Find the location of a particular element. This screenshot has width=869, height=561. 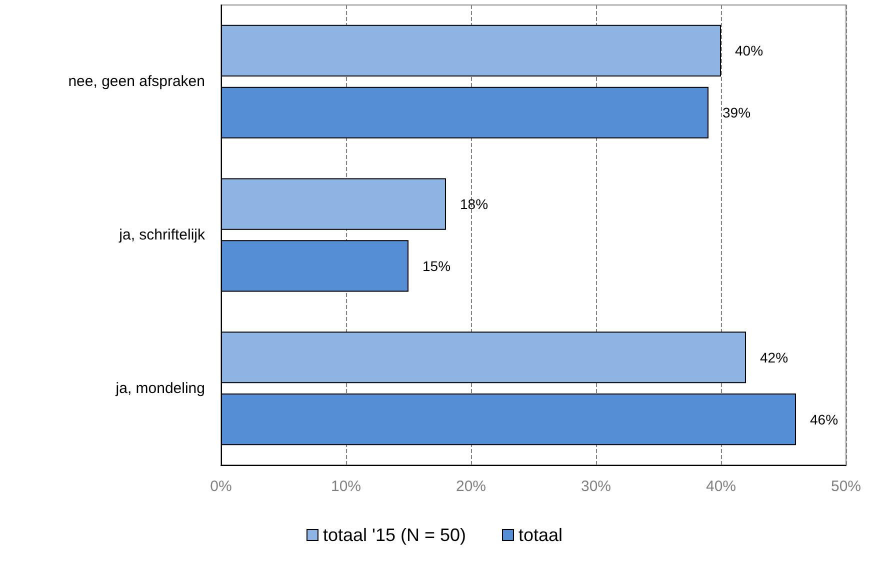

data-label: 15% is located at coordinates (436, 266).